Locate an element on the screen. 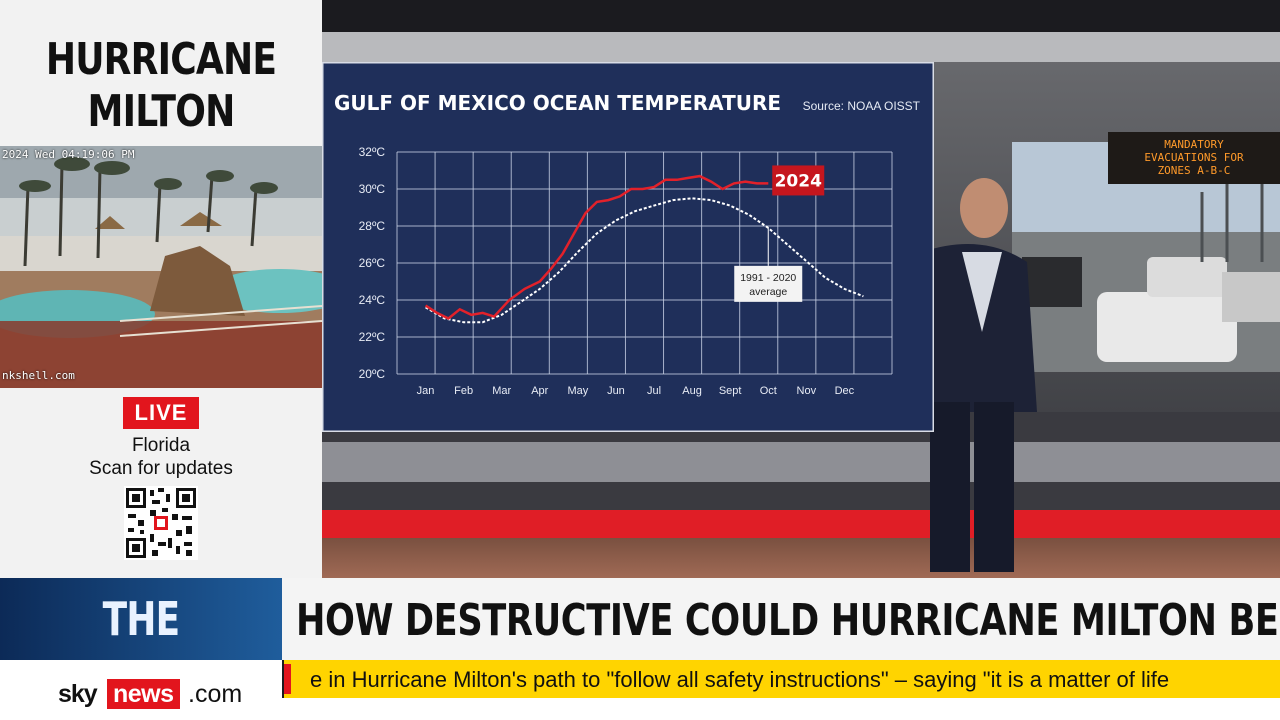 Image resolution: width=1280 pixels, height=720 pixels. x-axis-ticks: Jan Feb Mar Apr May Jun Jul Aug Sept Oct Nov Dec is located at coordinates (636, 391).